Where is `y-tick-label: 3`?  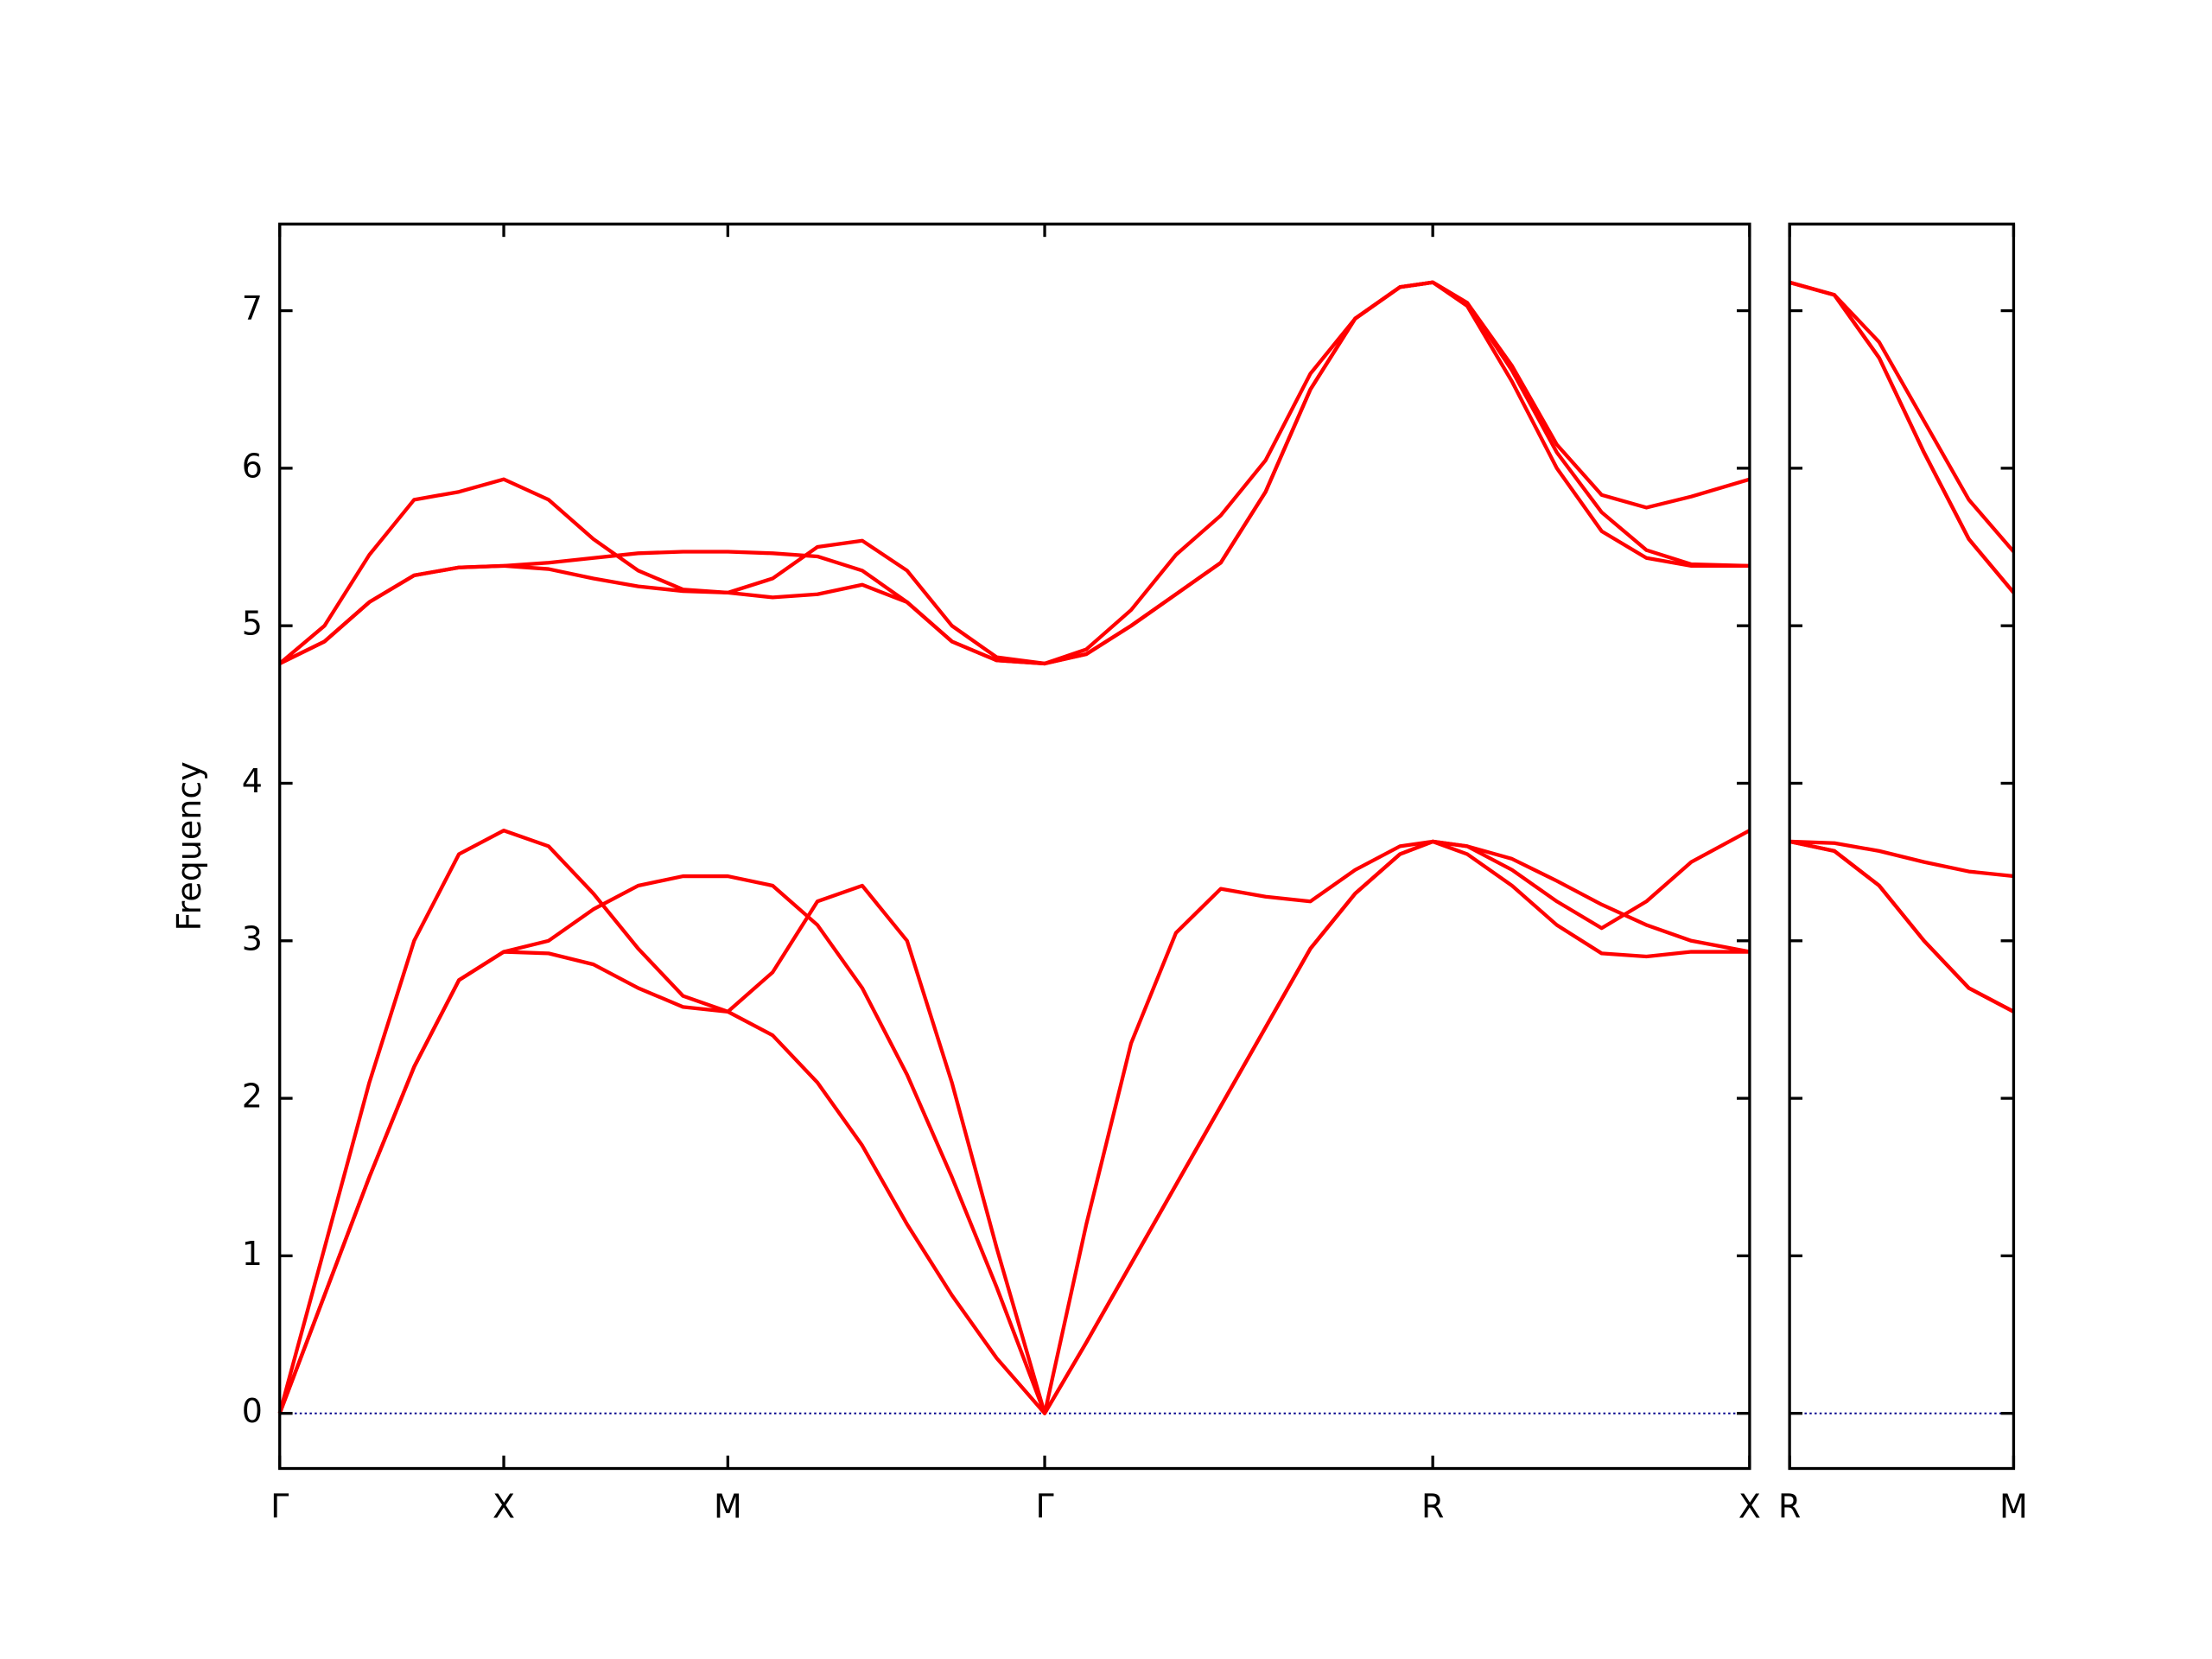
y-tick-label: 3 is located at coordinates (252, 938).